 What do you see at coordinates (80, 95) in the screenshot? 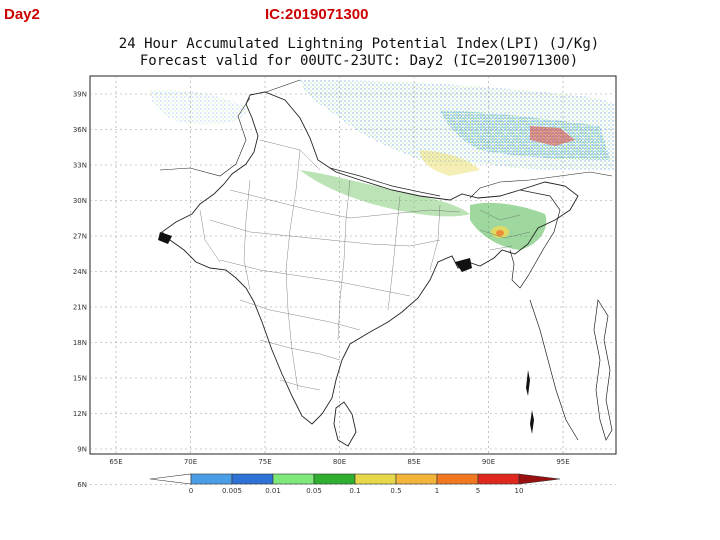
I see `latitude-label: 39N` at bounding box center [80, 95].